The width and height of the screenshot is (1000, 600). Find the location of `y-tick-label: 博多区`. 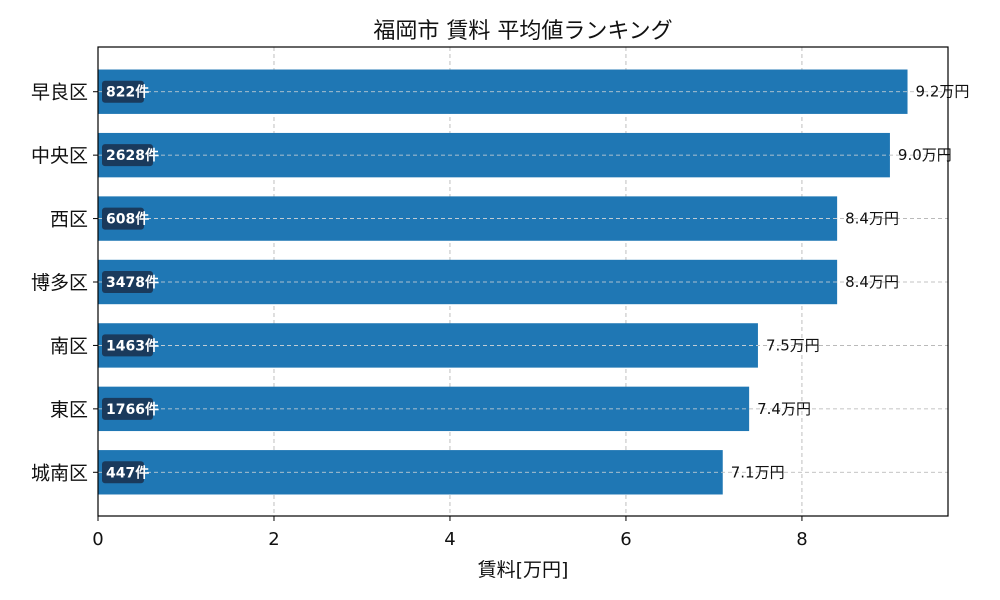

y-tick-label: 博多区 is located at coordinates (59, 283).